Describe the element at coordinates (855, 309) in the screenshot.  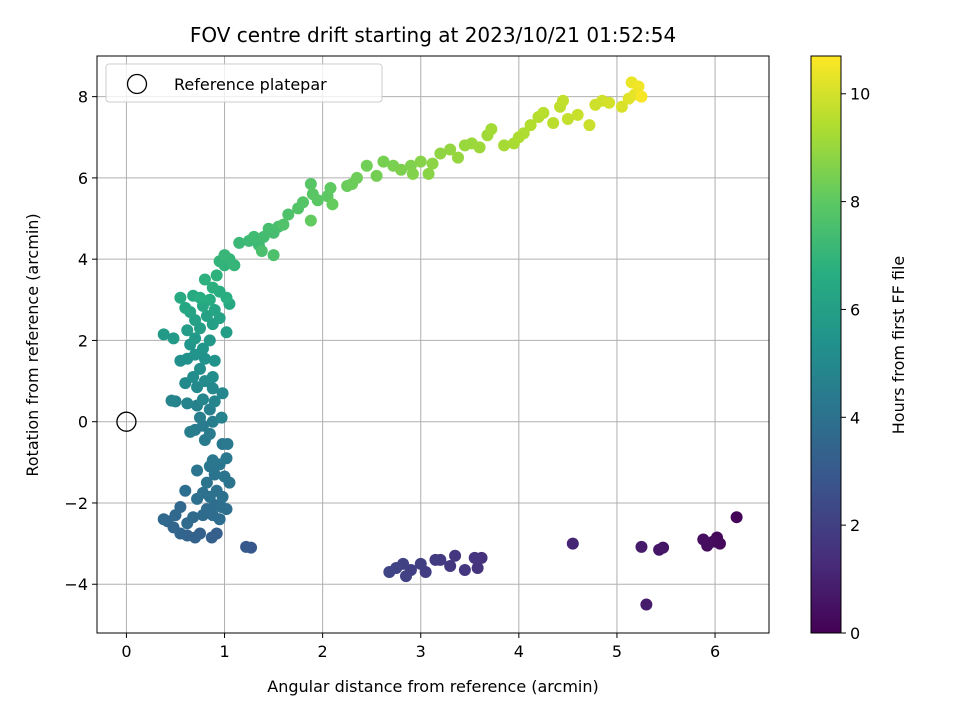
I see `colorbar-tick-label: 6` at that location.